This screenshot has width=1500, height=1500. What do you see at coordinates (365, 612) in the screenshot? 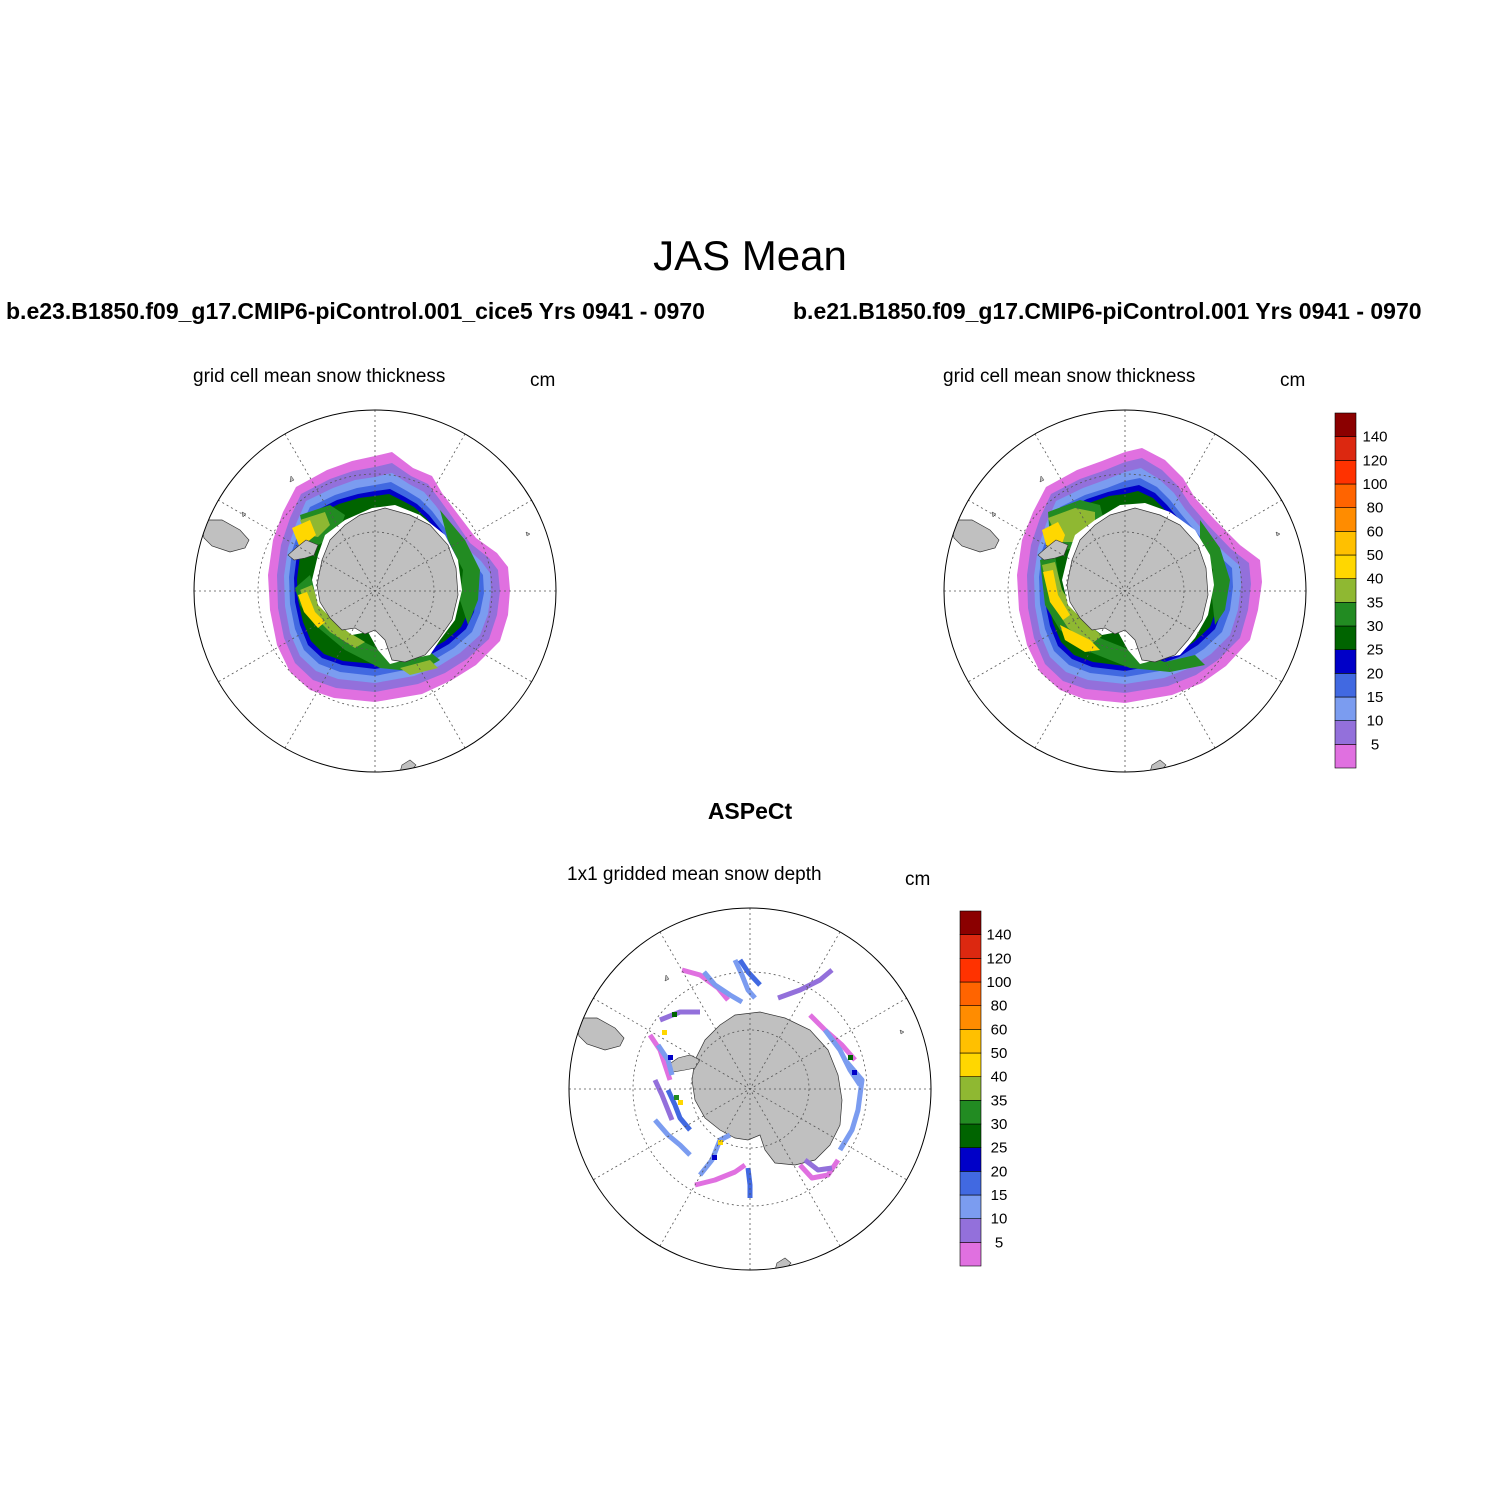
I see `panel1-field` at bounding box center [365, 612].